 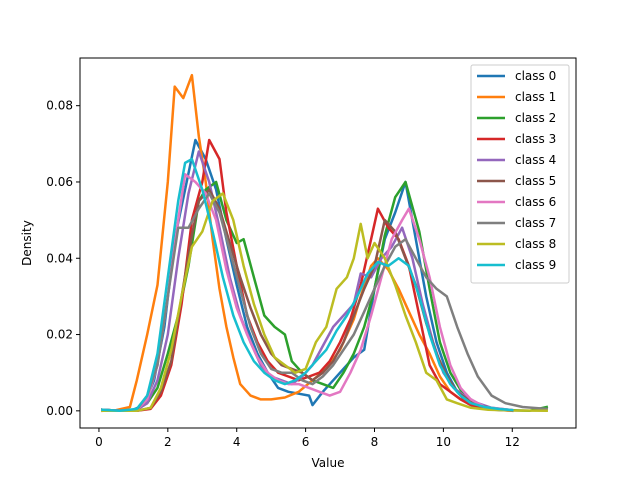 What do you see at coordinates (443, 442) in the screenshot?
I see `x-tick-label: 10` at bounding box center [443, 442].